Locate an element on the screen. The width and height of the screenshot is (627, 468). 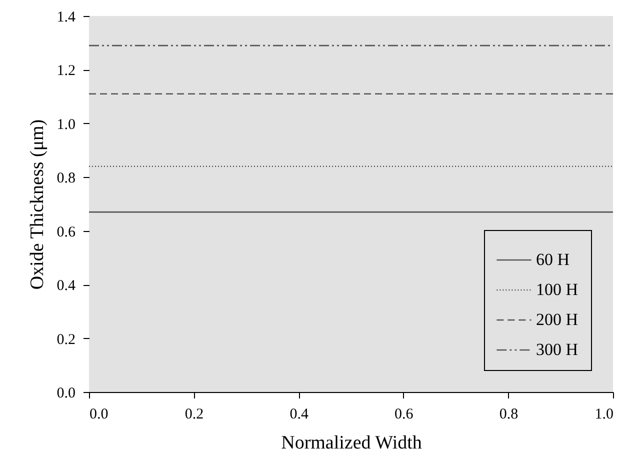
x-tick-label: 0.4 is located at coordinates (299, 414).